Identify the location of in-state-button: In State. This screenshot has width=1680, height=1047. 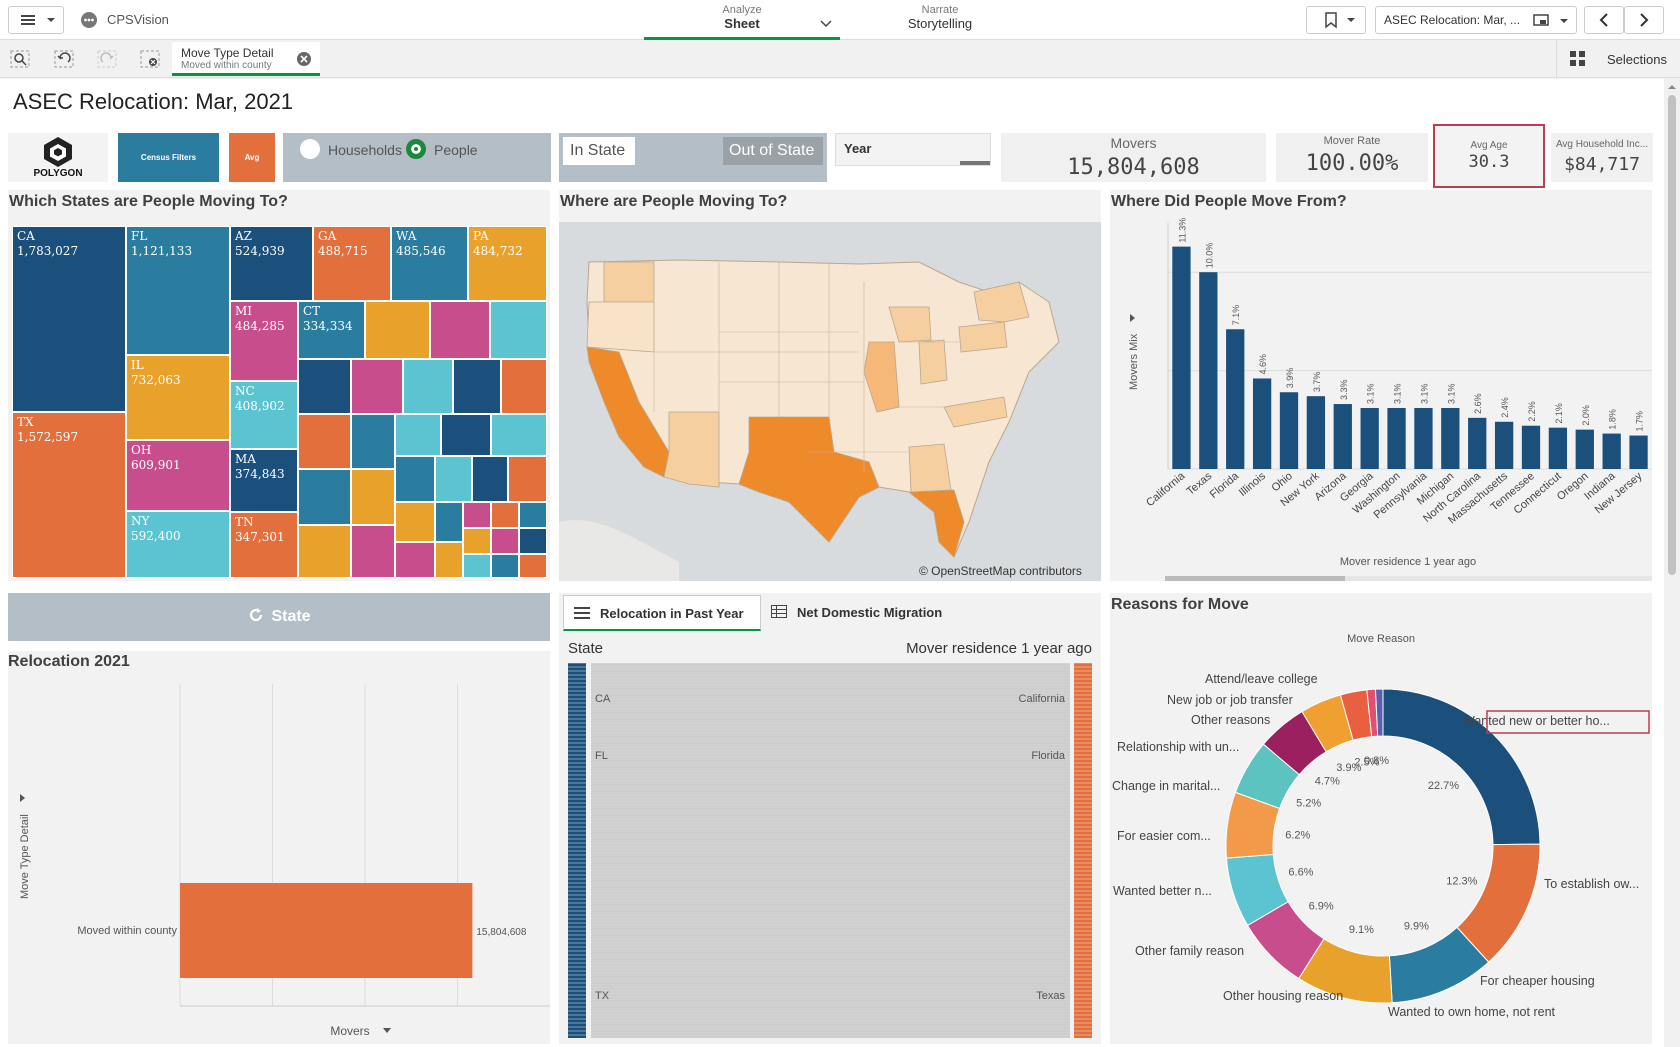
(599, 151).